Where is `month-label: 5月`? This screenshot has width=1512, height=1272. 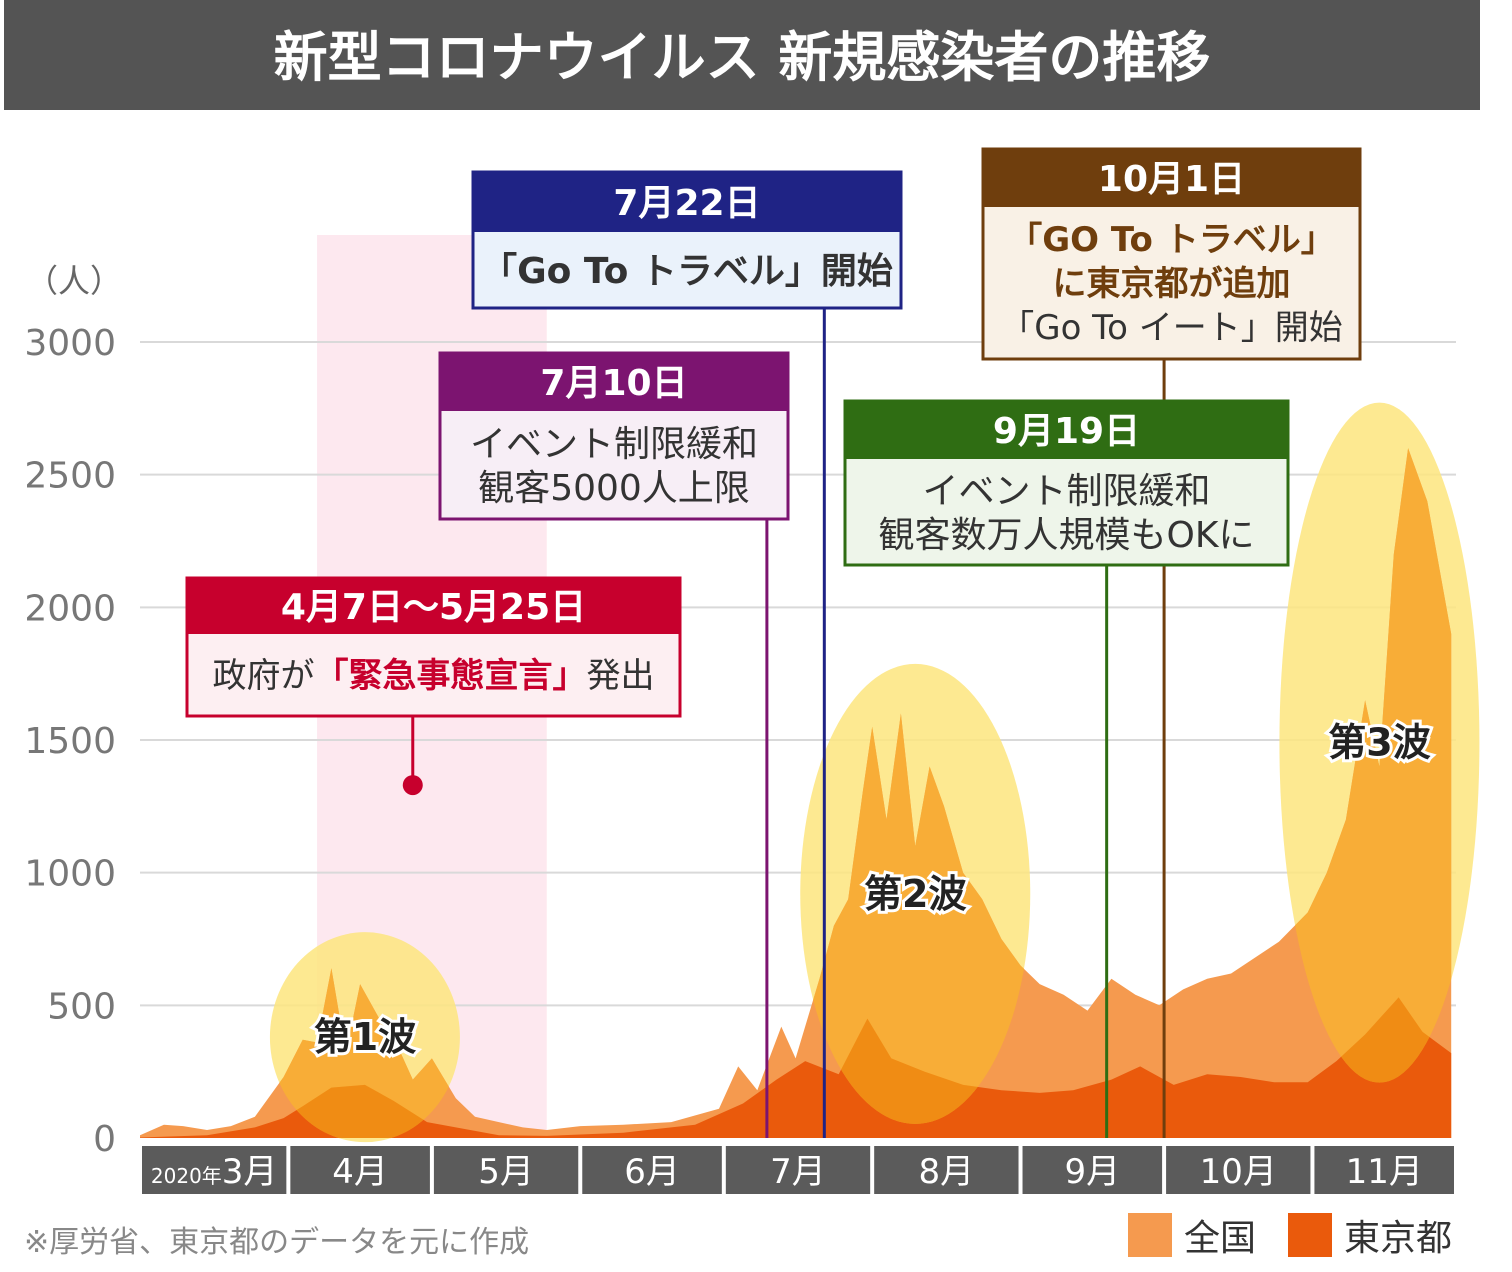
month-label: 5月 is located at coordinates (506, 1172).